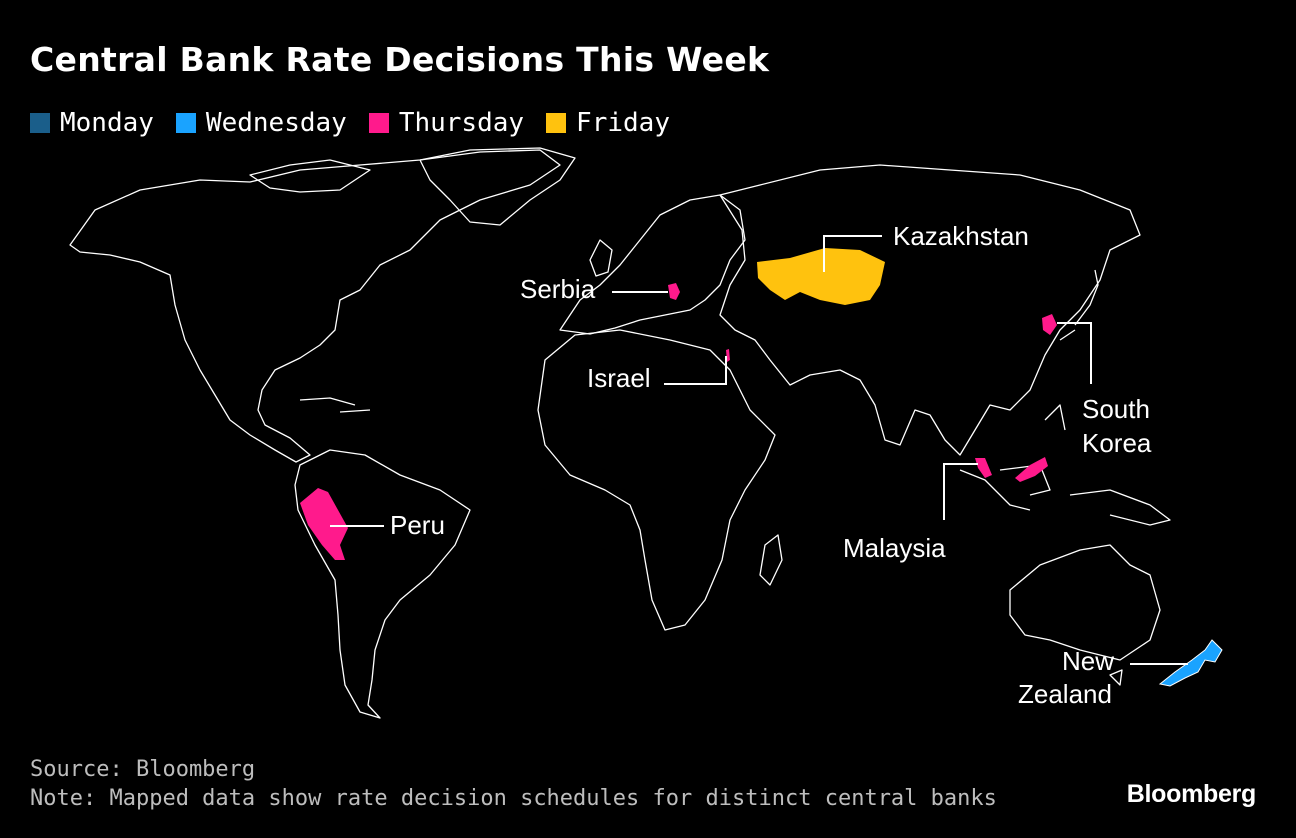 The image size is (1296, 838). What do you see at coordinates (1079, 305) in the screenshot?
I see `japan-outline` at bounding box center [1079, 305].